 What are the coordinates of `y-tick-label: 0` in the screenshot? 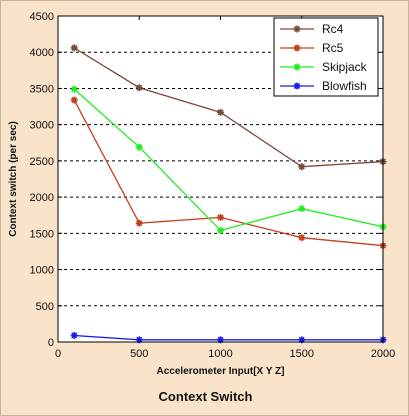 It's located at (51, 343).